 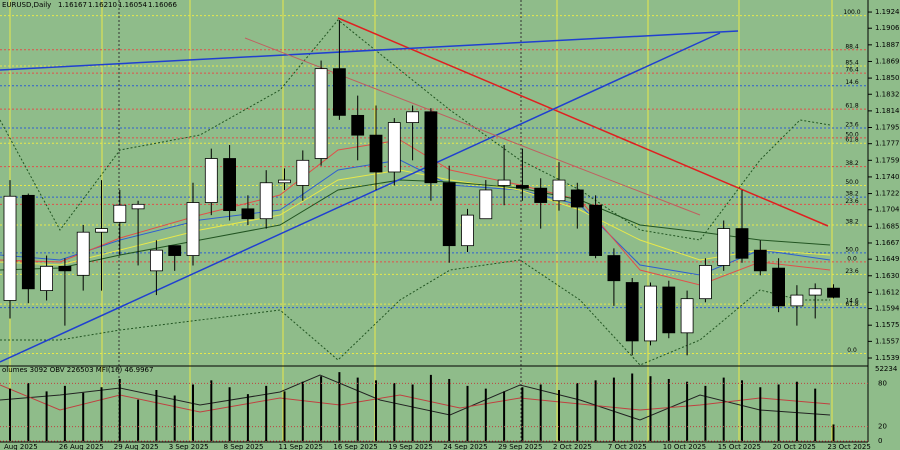 What do you see at coordinates (887, 94) in the screenshot?
I see `y-tick-label: 1.18325` at bounding box center [887, 94].